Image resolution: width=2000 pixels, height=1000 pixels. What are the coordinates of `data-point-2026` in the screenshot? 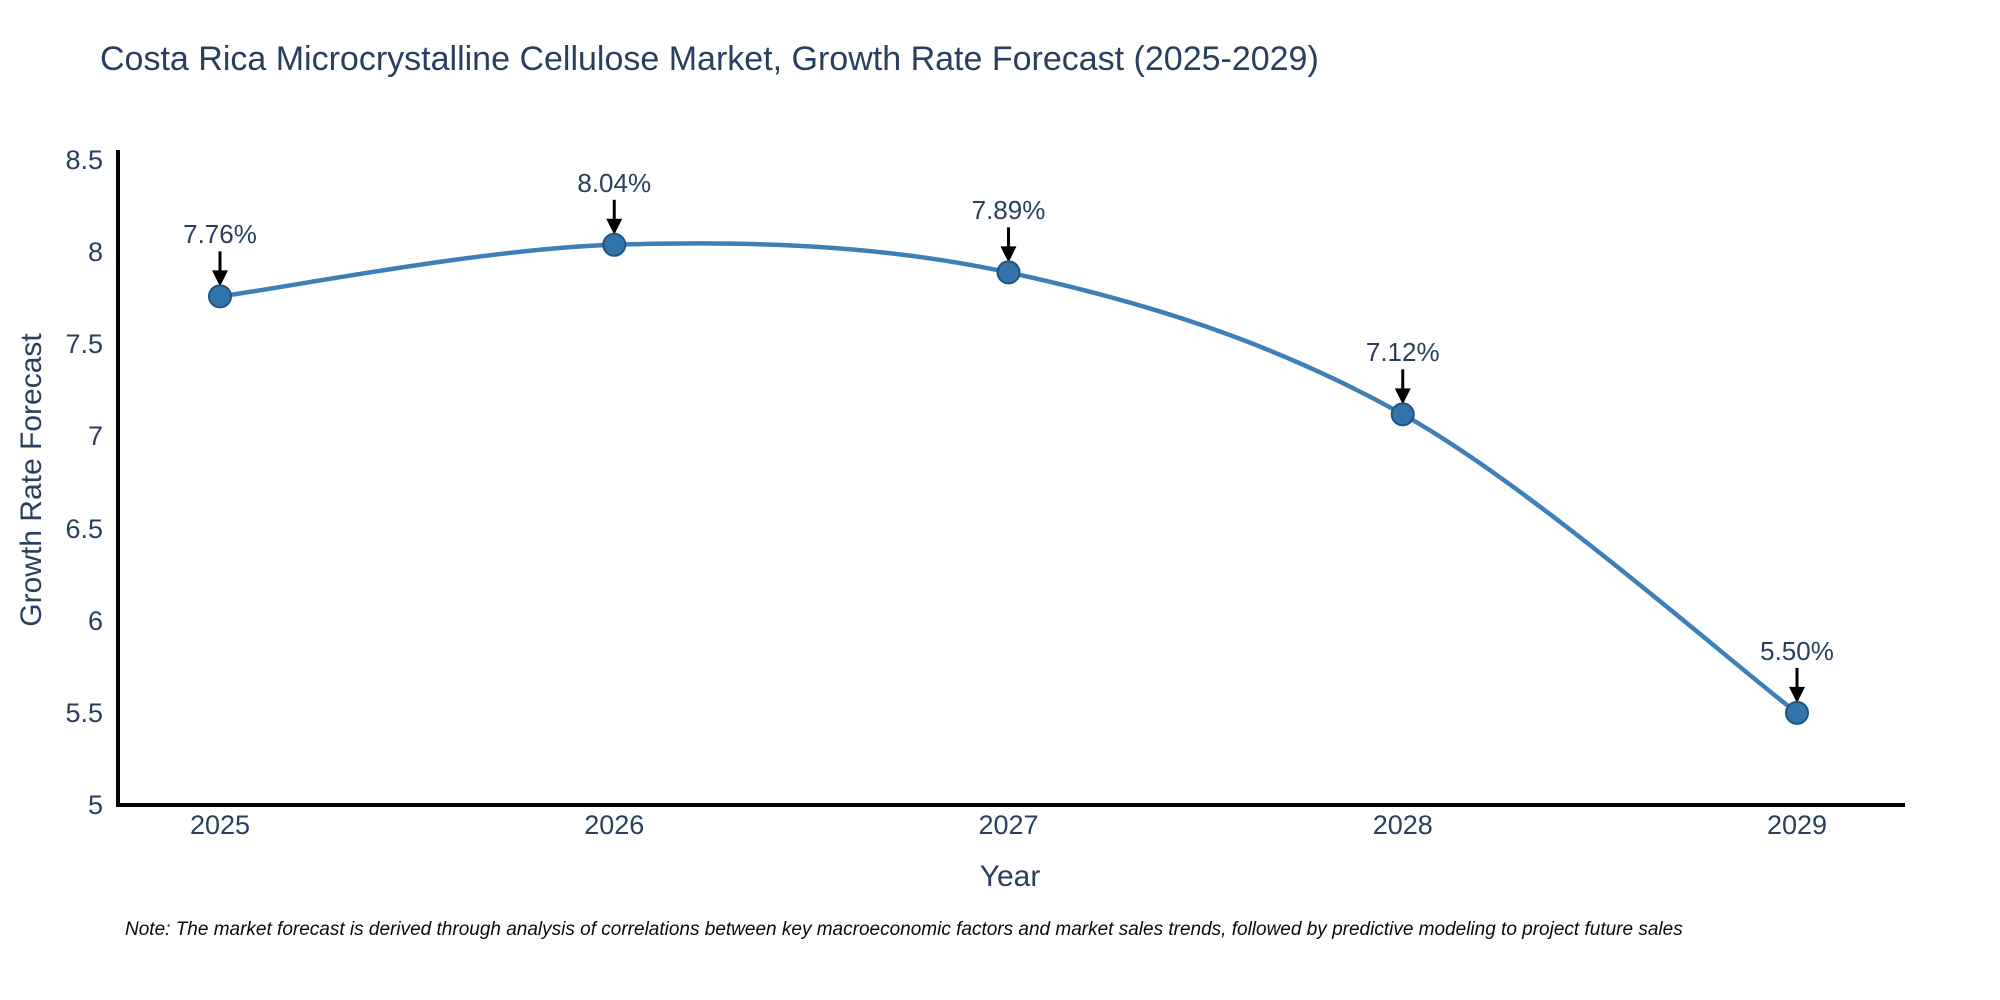 It's located at (614, 244).